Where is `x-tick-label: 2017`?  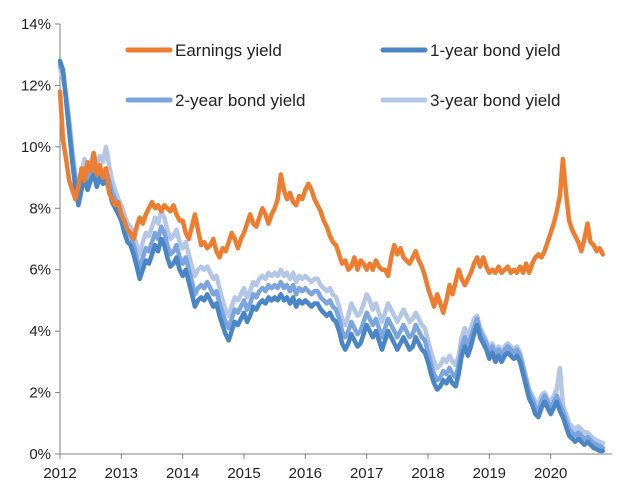 x-tick-label: 2017 is located at coordinates (366, 473).